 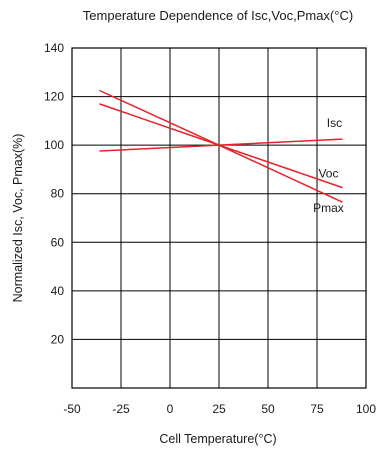 I want to click on series-label-pmax: Pmax, so click(x=328, y=208).